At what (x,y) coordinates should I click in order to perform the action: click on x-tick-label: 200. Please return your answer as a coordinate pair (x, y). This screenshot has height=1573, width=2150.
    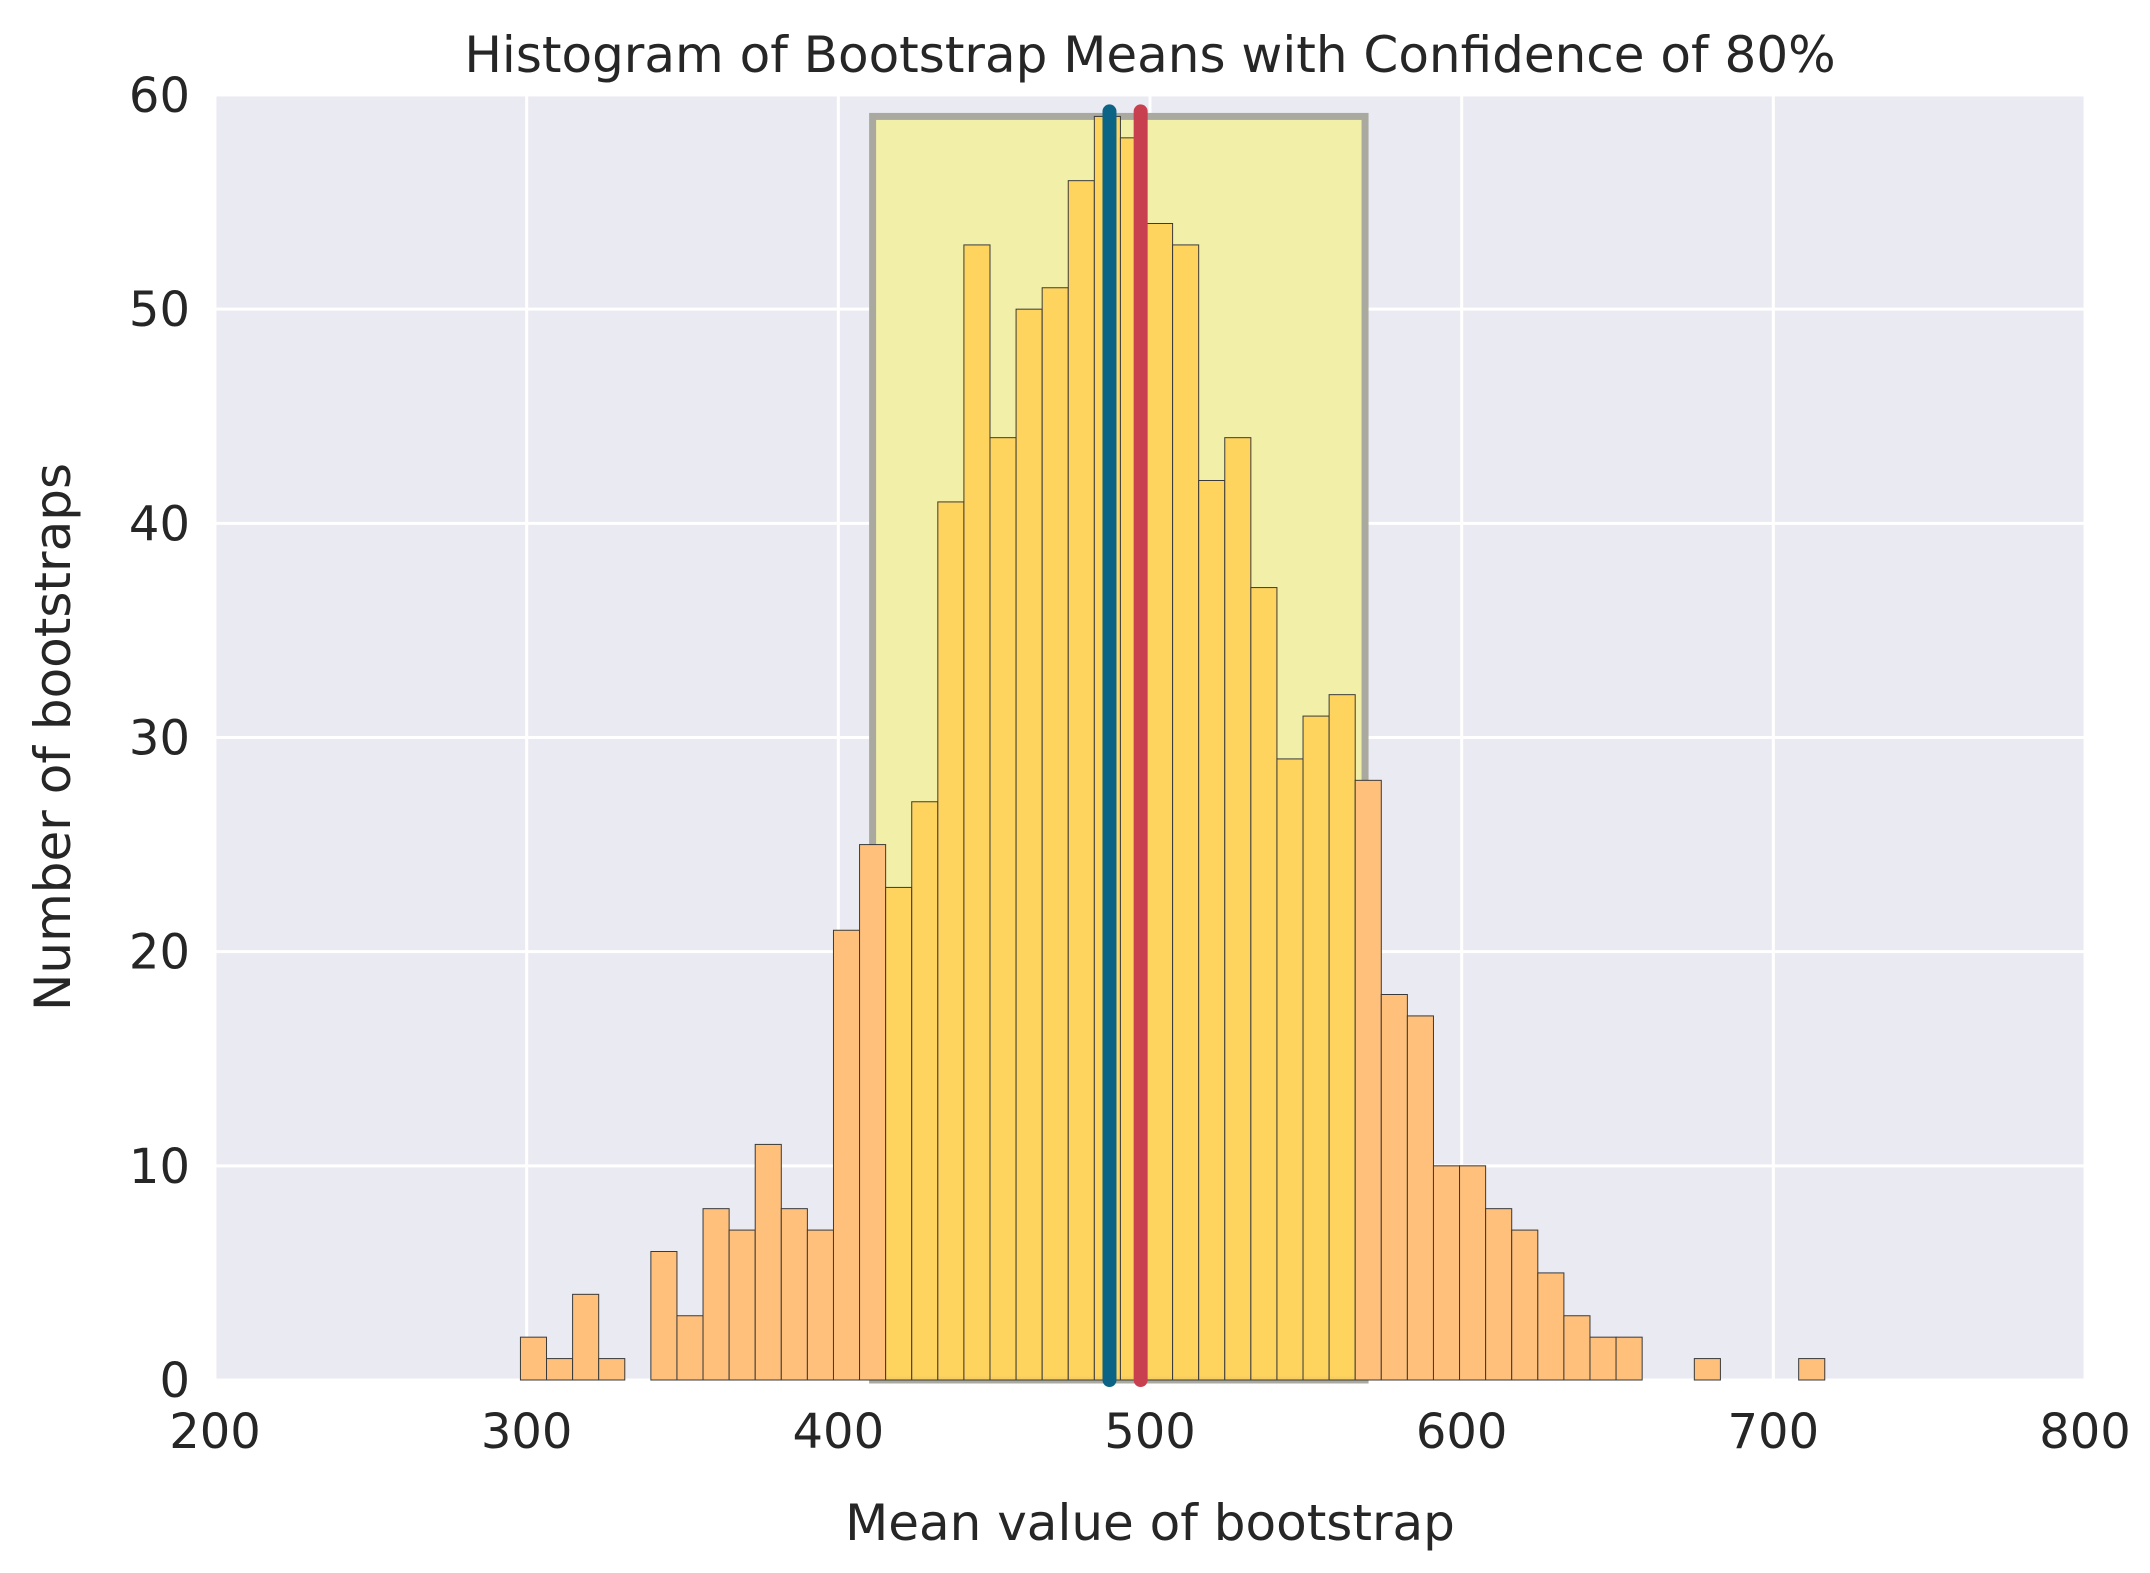
    Looking at the image, I should click on (215, 1432).